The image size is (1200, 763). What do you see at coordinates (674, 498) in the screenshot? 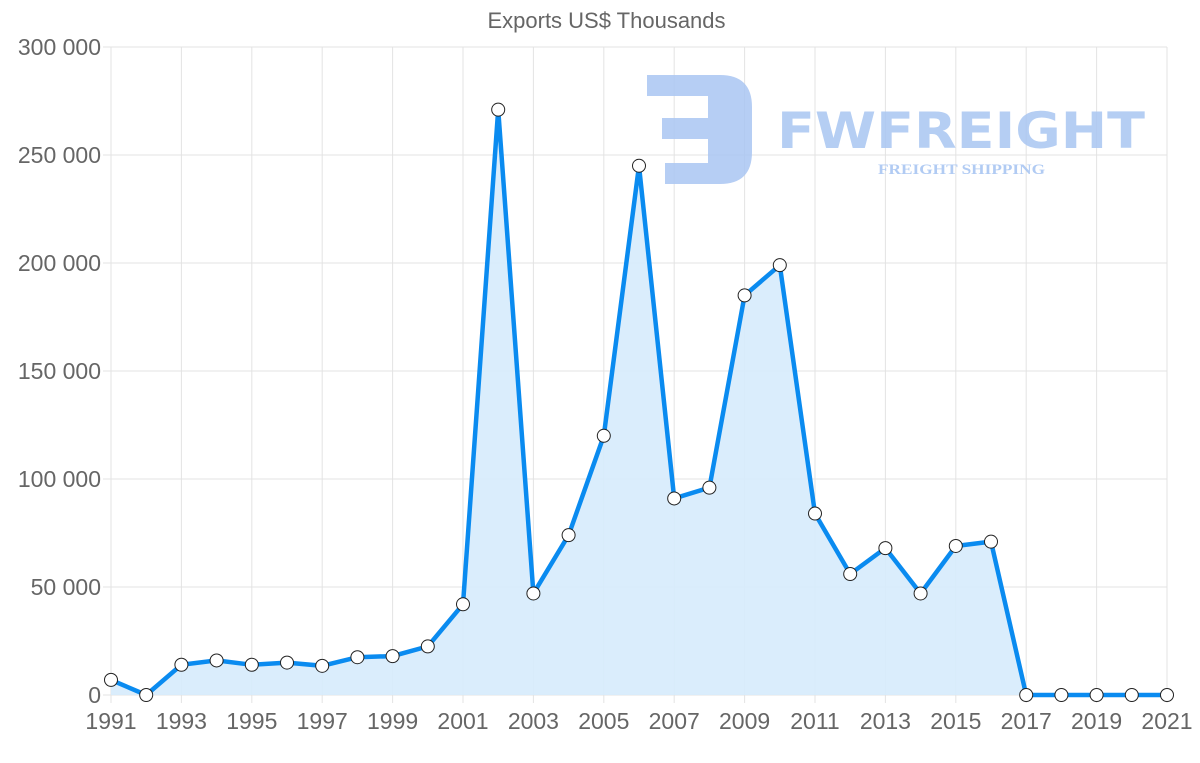
I see `data-point-2007` at bounding box center [674, 498].